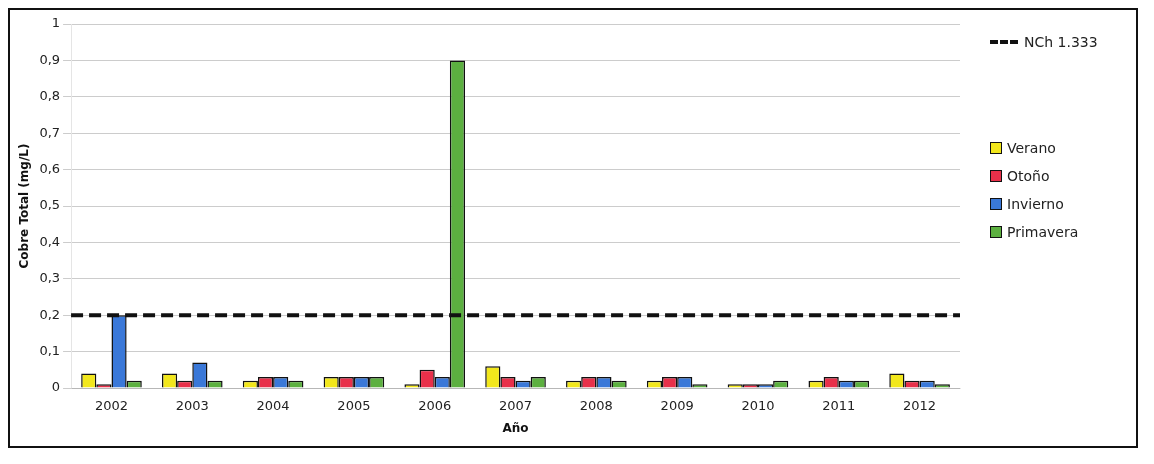  I want to click on x-tick-label: 2011, so click(839, 406).